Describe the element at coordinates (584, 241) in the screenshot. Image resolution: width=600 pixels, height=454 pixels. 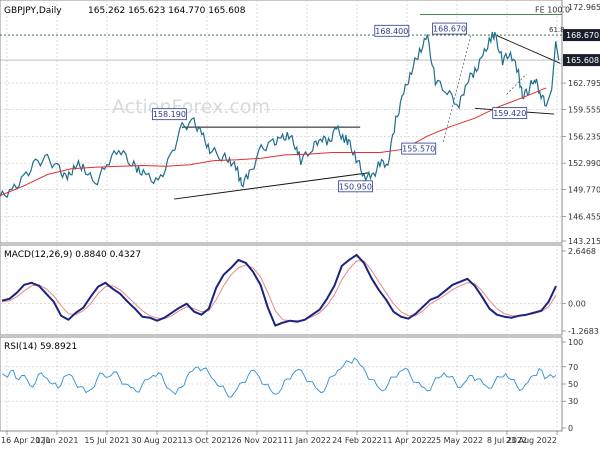
I see `price-tick-label: 143.215` at that location.